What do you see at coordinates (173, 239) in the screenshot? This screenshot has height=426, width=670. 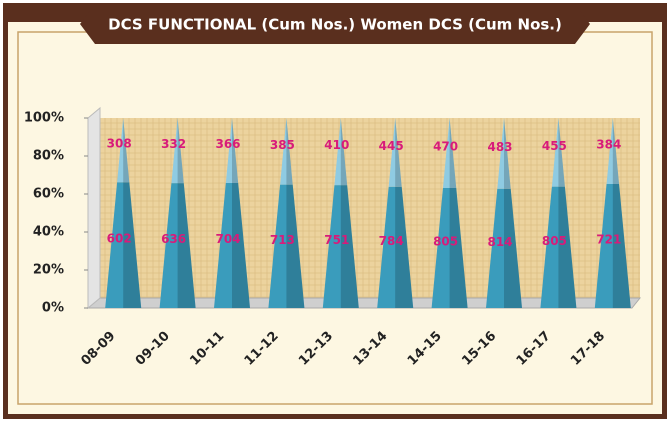 I see `data-label: 636` at bounding box center [173, 239].